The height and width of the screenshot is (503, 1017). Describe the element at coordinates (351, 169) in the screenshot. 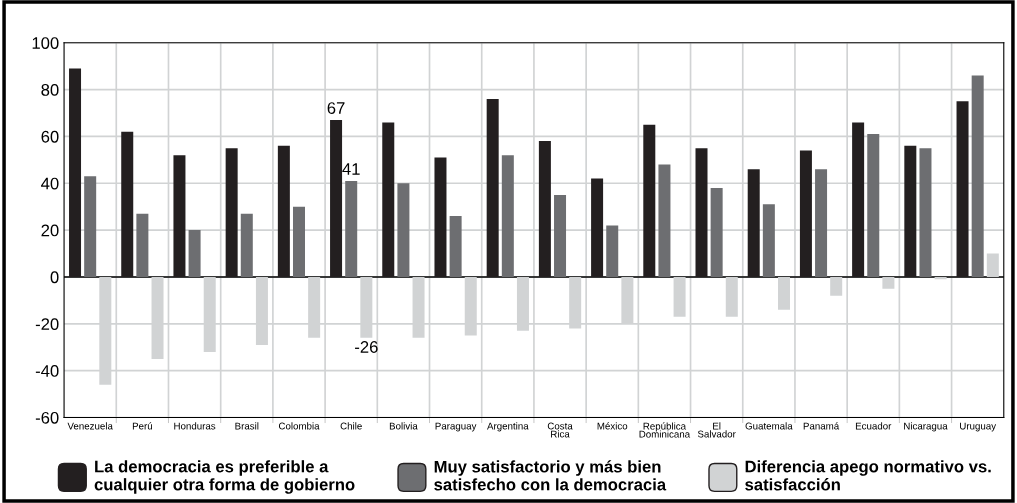

I see `data-label: 41` at that location.